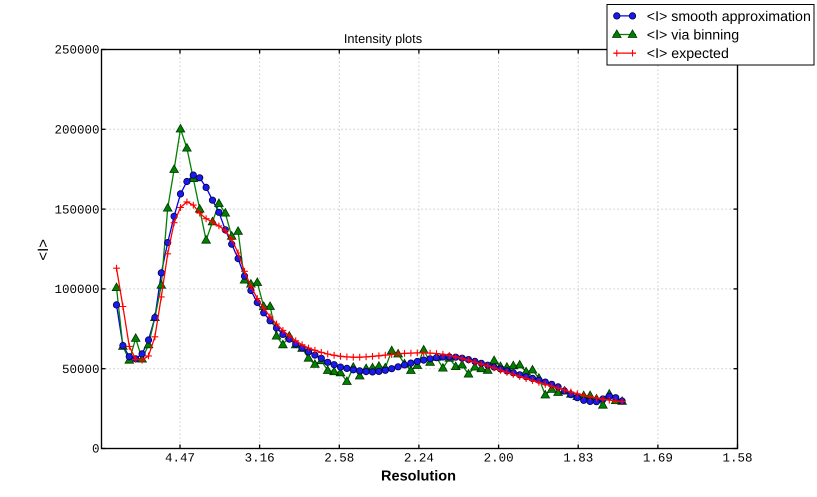 This screenshot has height=497, width=817. I want to click on svg-text: 1.83, so click(578, 459).